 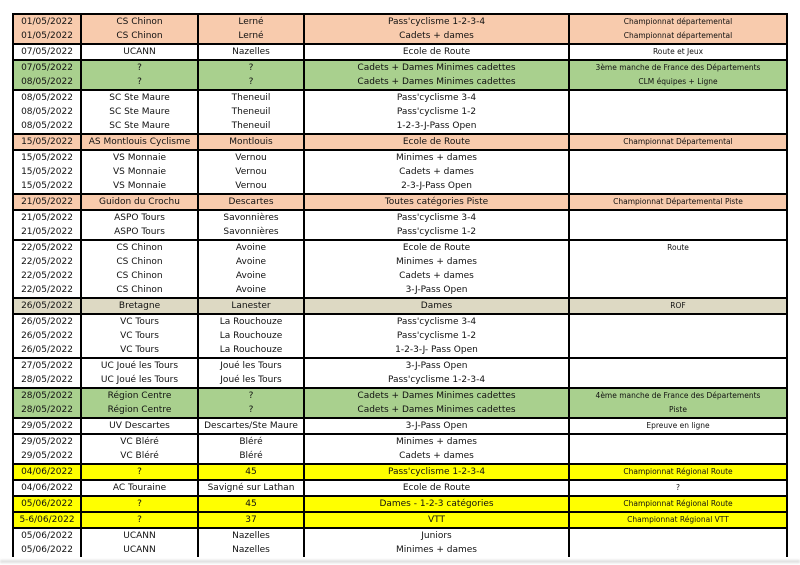 I want to click on cell-category: 1-2-3-J- Pass Open, so click(x=437, y=350).